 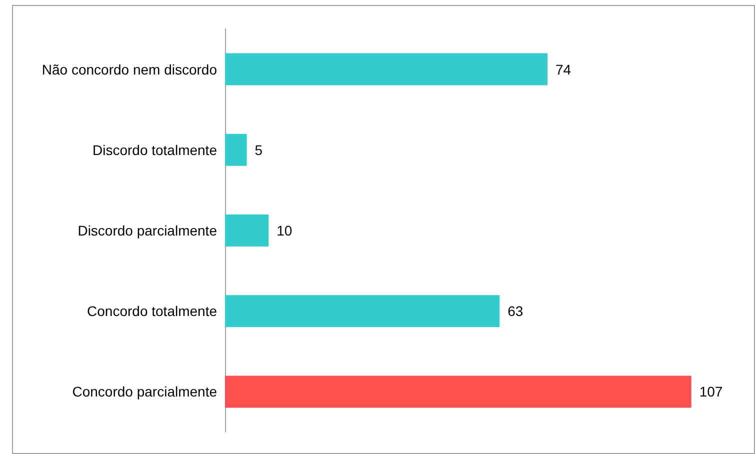 What do you see at coordinates (258, 150) in the screenshot?
I see `data-label: 5` at bounding box center [258, 150].